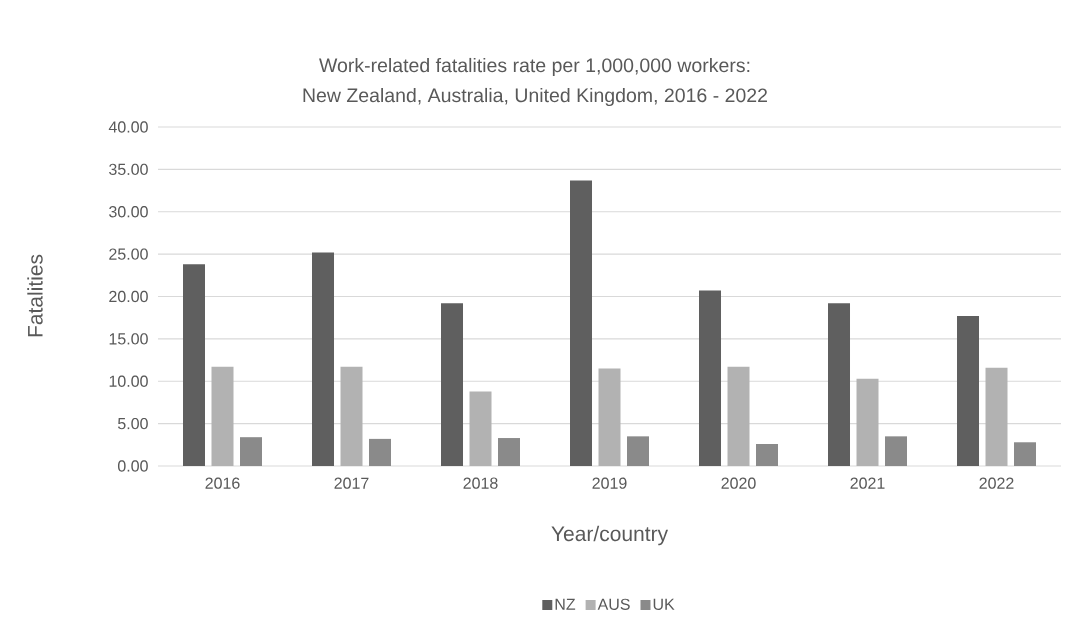 The height and width of the screenshot is (637, 1071). I want to click on x-tick-label: 2022, so click(996, 483).